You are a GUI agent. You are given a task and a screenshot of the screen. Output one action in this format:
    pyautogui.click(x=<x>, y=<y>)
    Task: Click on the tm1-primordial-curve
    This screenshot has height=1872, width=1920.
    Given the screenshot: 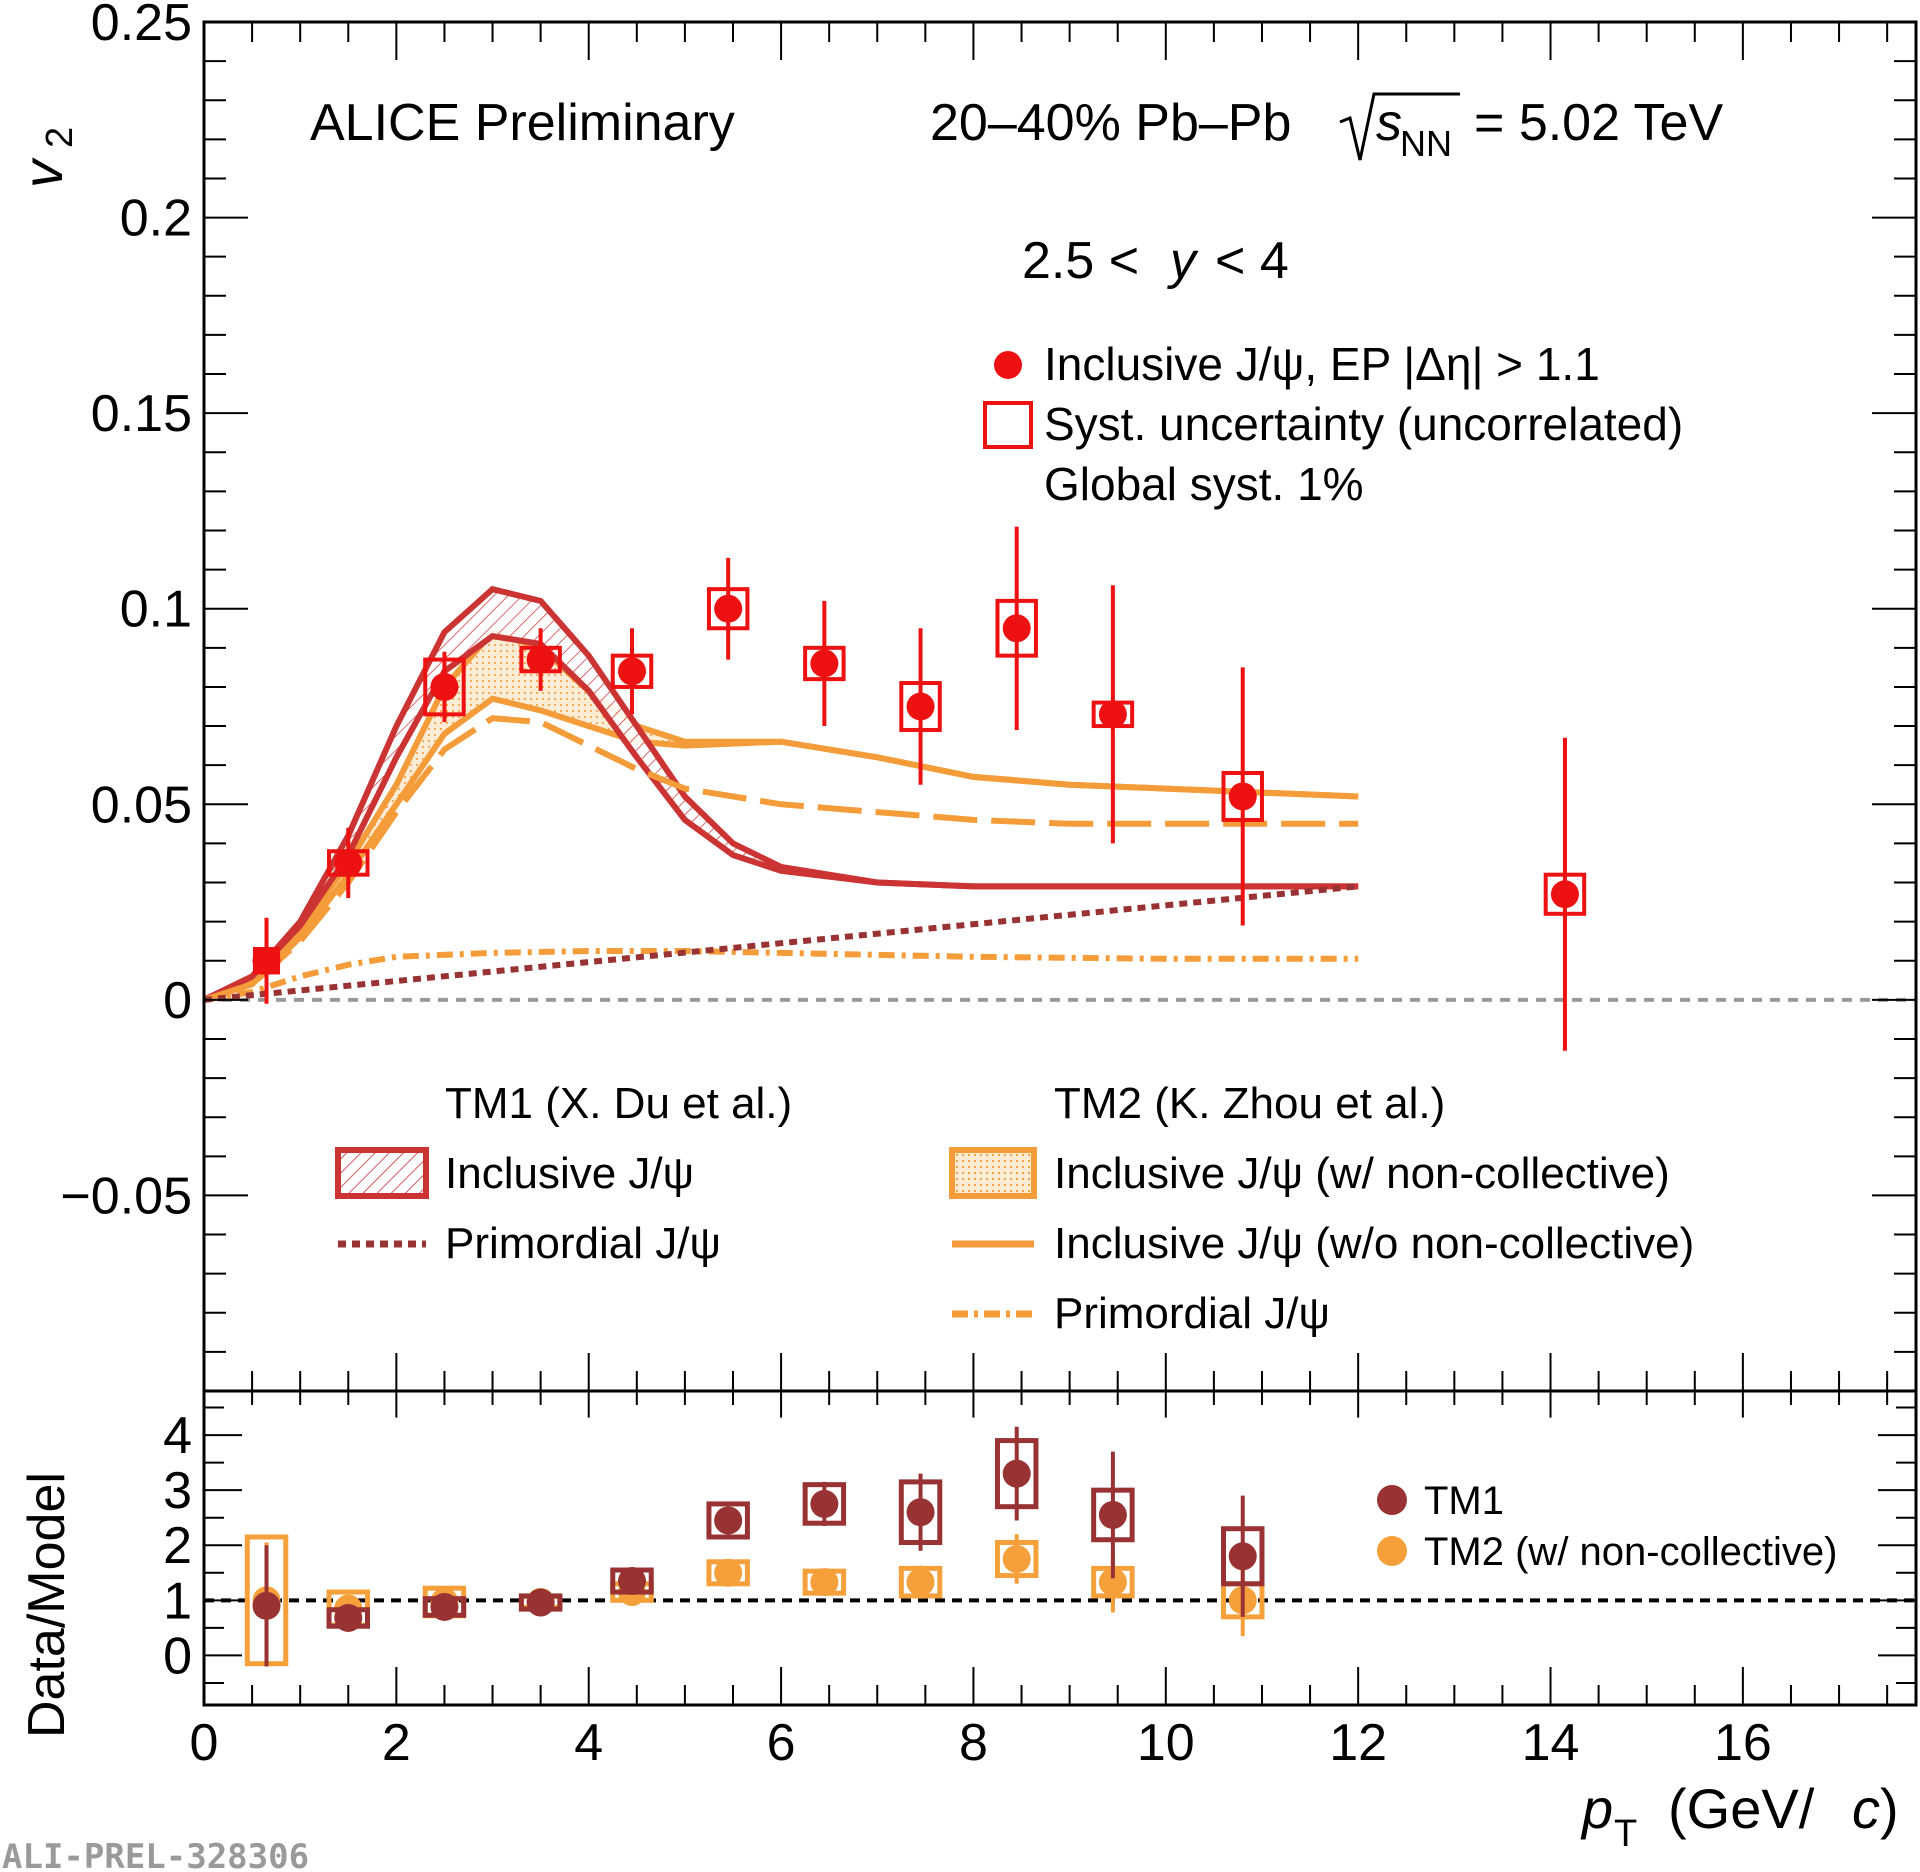 What is the action you would take?
    pyautogui.click(x=781, y=943)
    